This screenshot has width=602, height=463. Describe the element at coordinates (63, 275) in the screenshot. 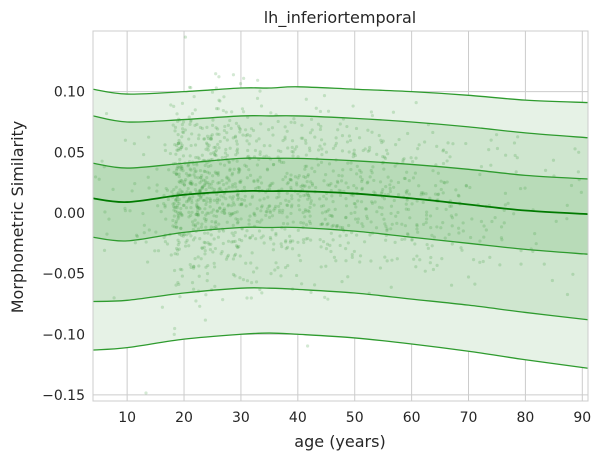

I see `y-tick-label: −0.05` at that location.